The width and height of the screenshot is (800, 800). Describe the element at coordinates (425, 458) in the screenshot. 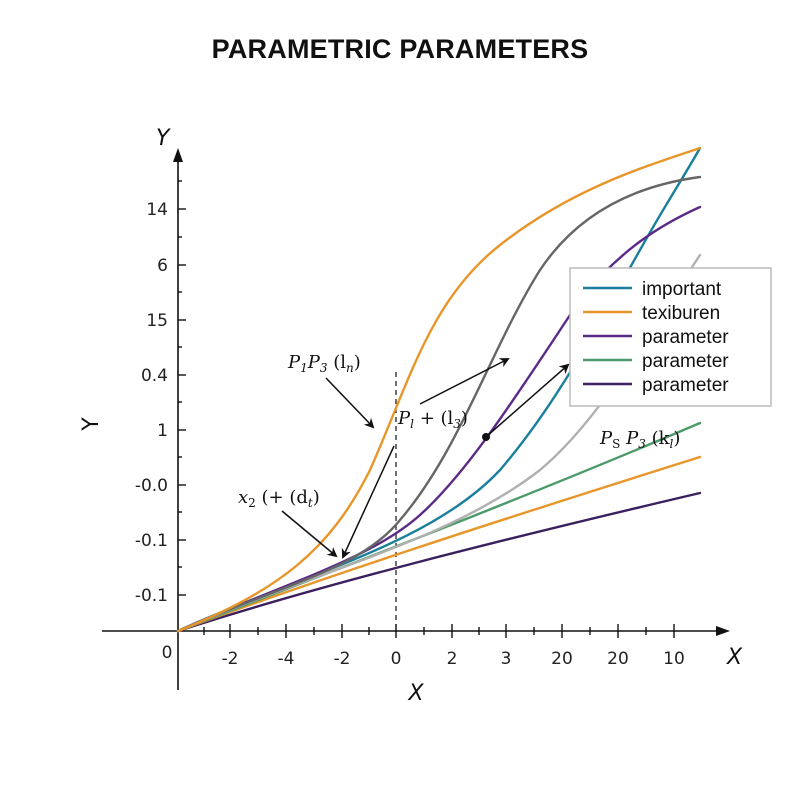

I see `annotation-arrows` at that location.